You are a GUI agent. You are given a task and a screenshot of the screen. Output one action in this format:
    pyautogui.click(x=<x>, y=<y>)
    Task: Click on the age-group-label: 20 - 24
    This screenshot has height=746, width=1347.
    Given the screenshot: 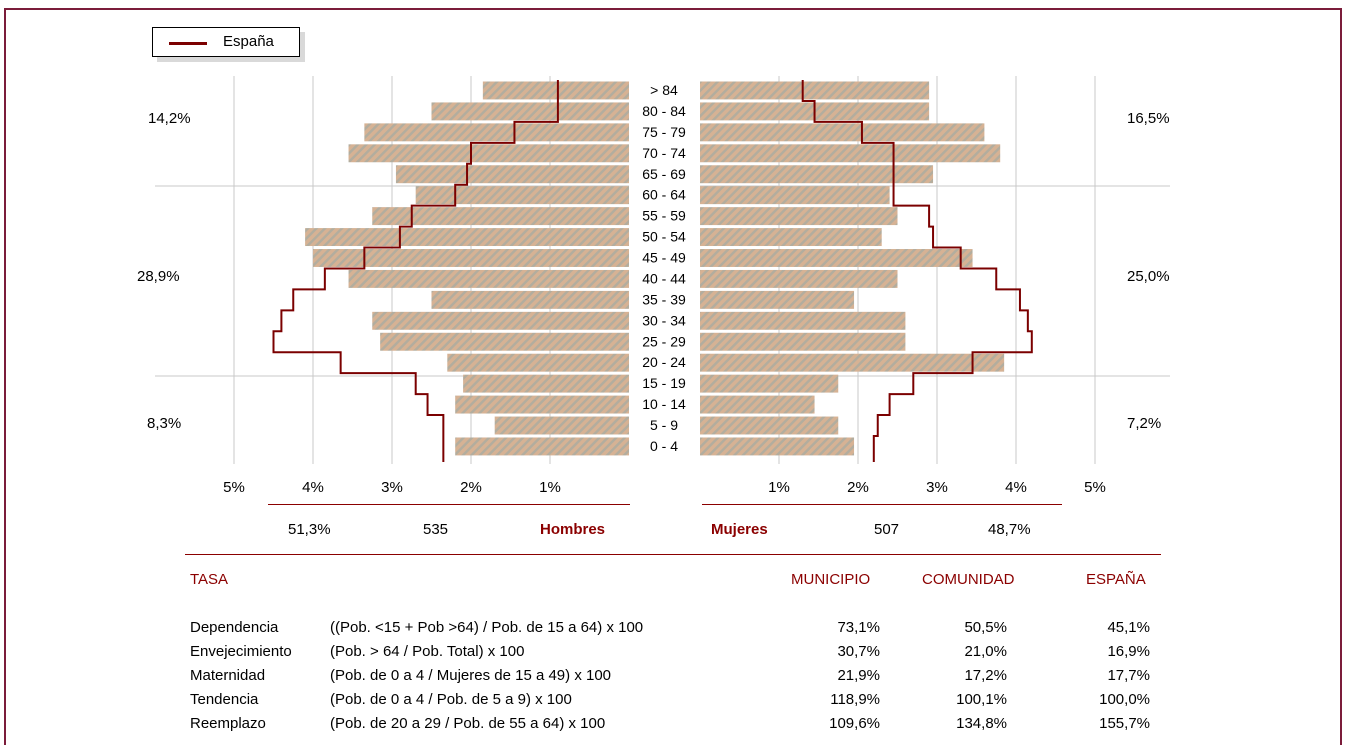 What is the action you would take?
    pyautogui.click(x=664, y=362)
    